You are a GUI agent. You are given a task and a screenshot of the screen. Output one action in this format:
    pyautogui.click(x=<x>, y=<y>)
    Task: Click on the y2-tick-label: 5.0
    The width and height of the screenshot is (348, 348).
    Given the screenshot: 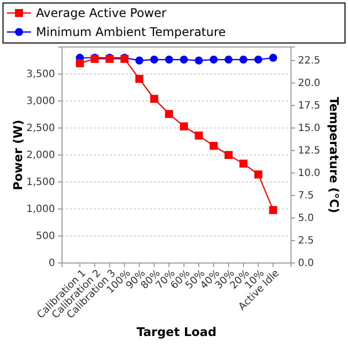 What is the action you would take?
    pyautogui.click(x=306, y=218)
    